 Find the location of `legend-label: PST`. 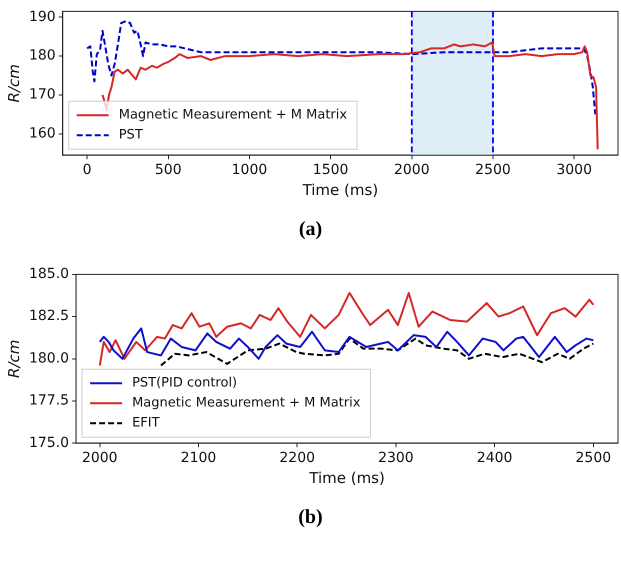

legend-label: PST is located at coordinates (130, 135).